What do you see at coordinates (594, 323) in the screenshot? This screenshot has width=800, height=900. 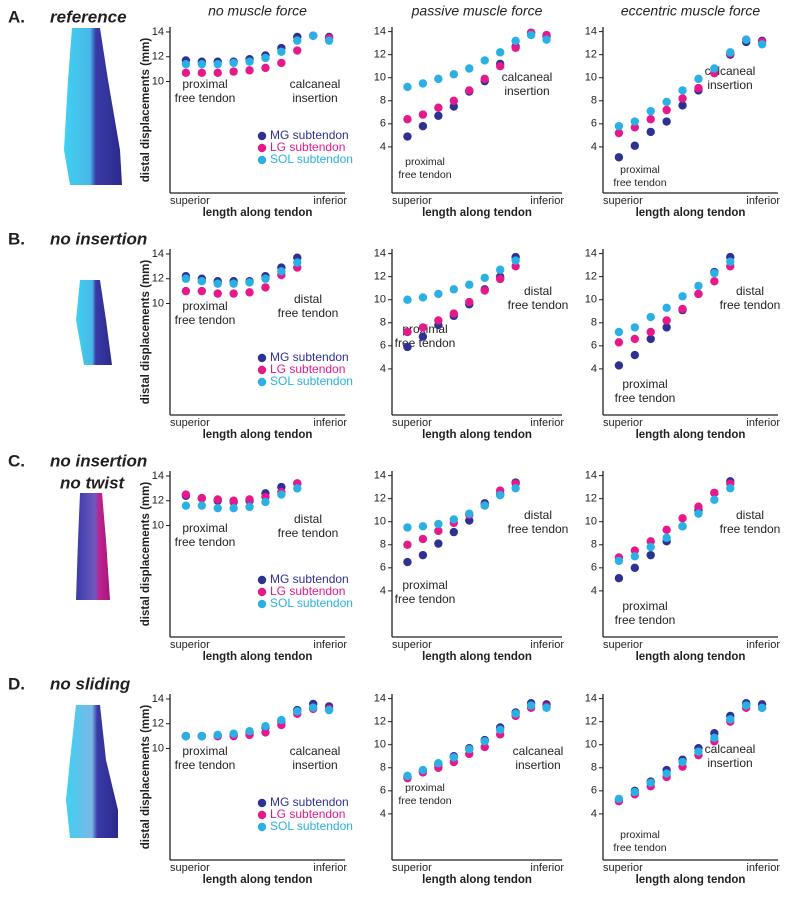 I see `y-tick-label: 8` at bounding box center [594, 323].